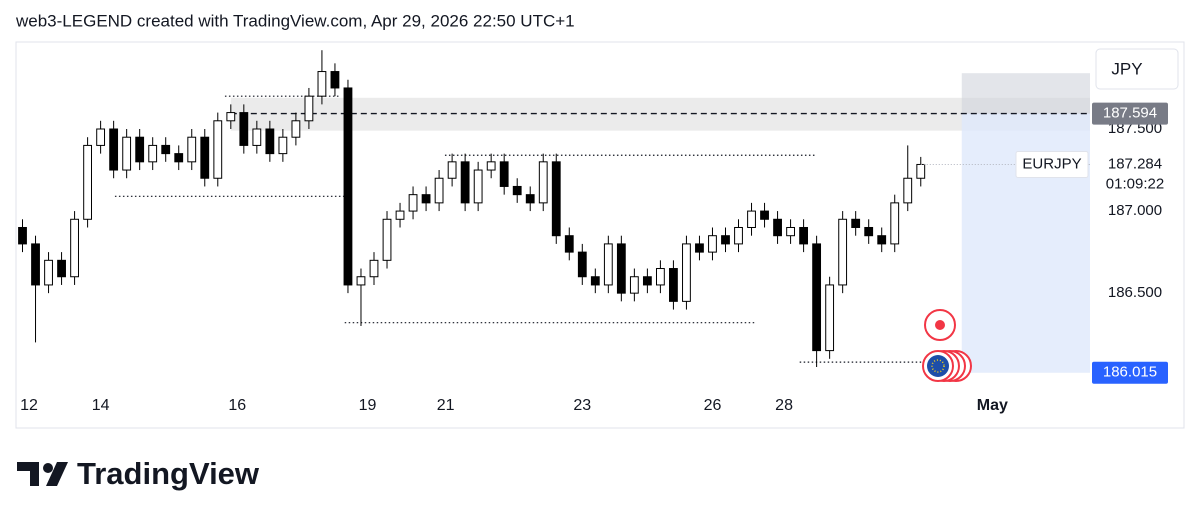 The image size is (1200, 527). I want to click on entry-price-bg, so click(1130, 113).